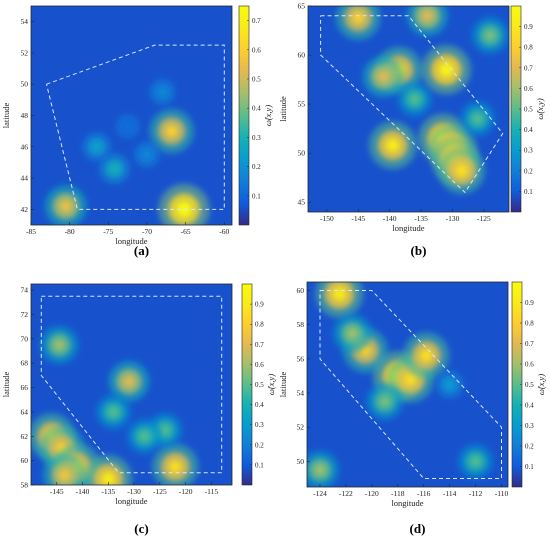  Describe the element at coordinates (327, 218) in the screenshot. I see `x-tick-label: -150` at that location.